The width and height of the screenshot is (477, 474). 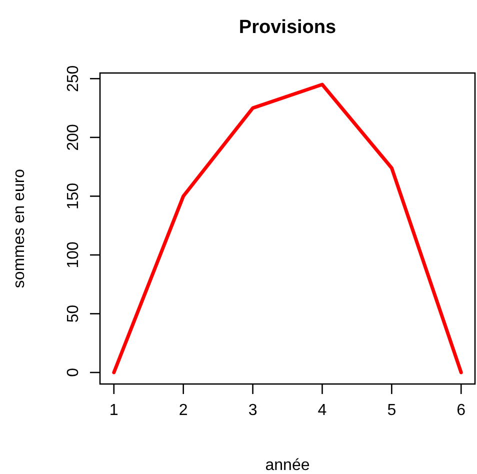 What do you see at coordinates (287, 465) in the screenshot?
I see `x-axis-title: année` at bounding box center [287, 465].